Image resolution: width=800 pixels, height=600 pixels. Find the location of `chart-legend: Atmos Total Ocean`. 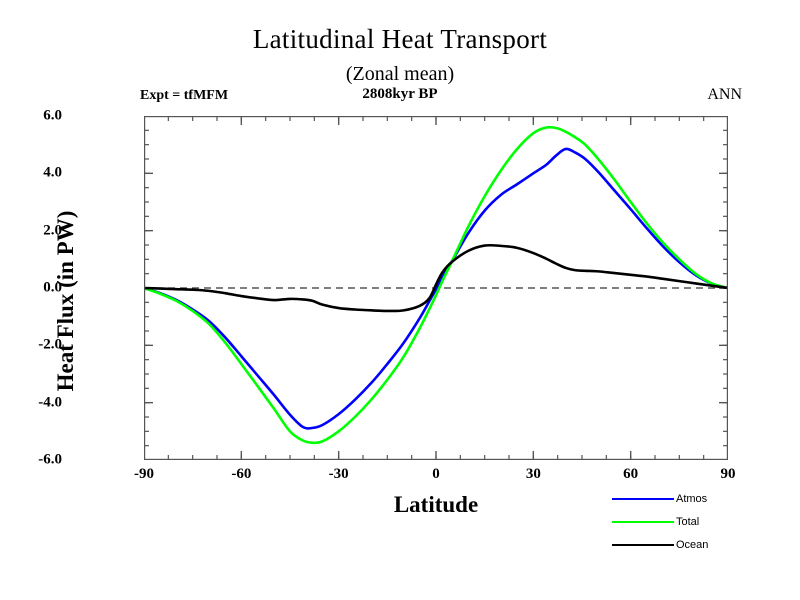

chart-legend: Atmos Total Ocean is located at coordinates (697, 521).